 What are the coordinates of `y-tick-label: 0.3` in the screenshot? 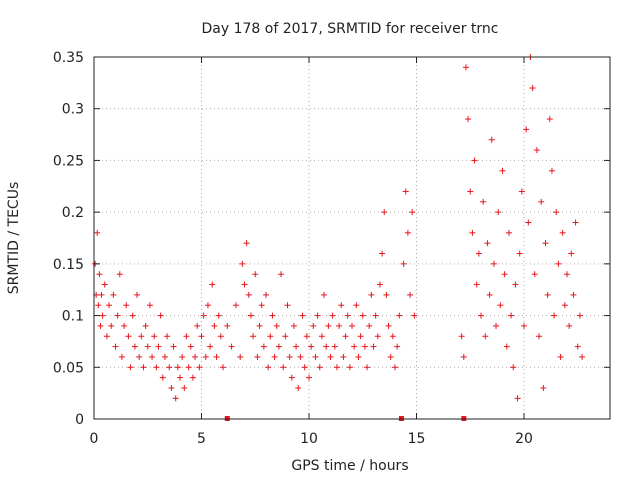 It's located at (73, 110).